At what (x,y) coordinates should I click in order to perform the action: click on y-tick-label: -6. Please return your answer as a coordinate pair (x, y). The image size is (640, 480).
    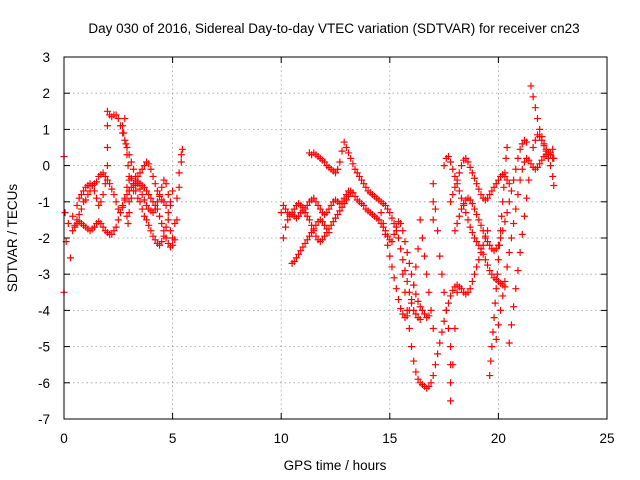
    Looking at the image, I should click on (44, 383).